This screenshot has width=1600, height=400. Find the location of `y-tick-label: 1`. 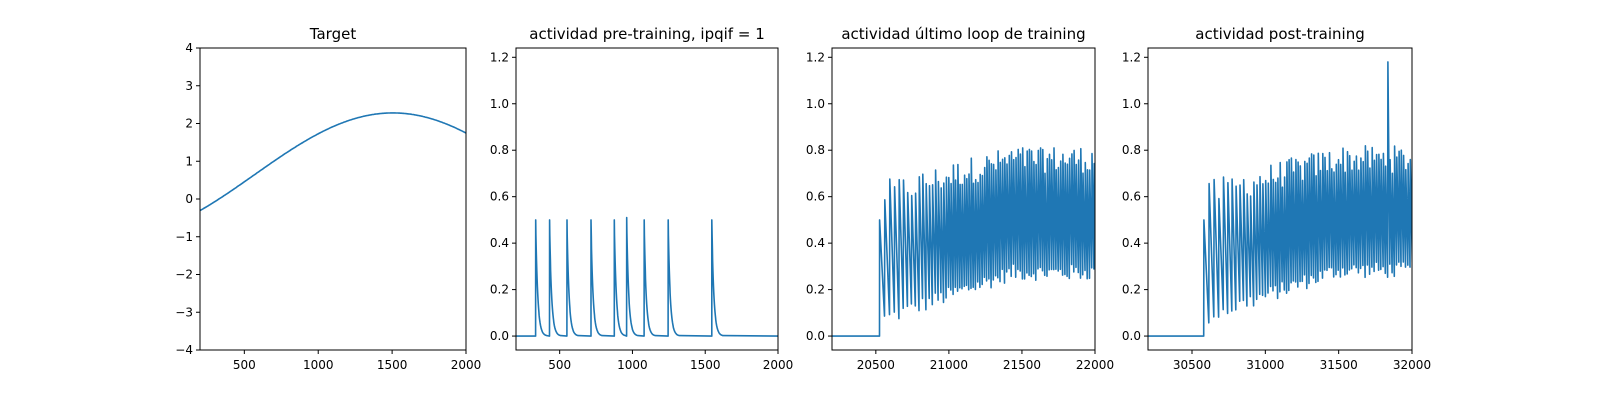

y-tick-label: 1 is located at coordinates (189, 161).